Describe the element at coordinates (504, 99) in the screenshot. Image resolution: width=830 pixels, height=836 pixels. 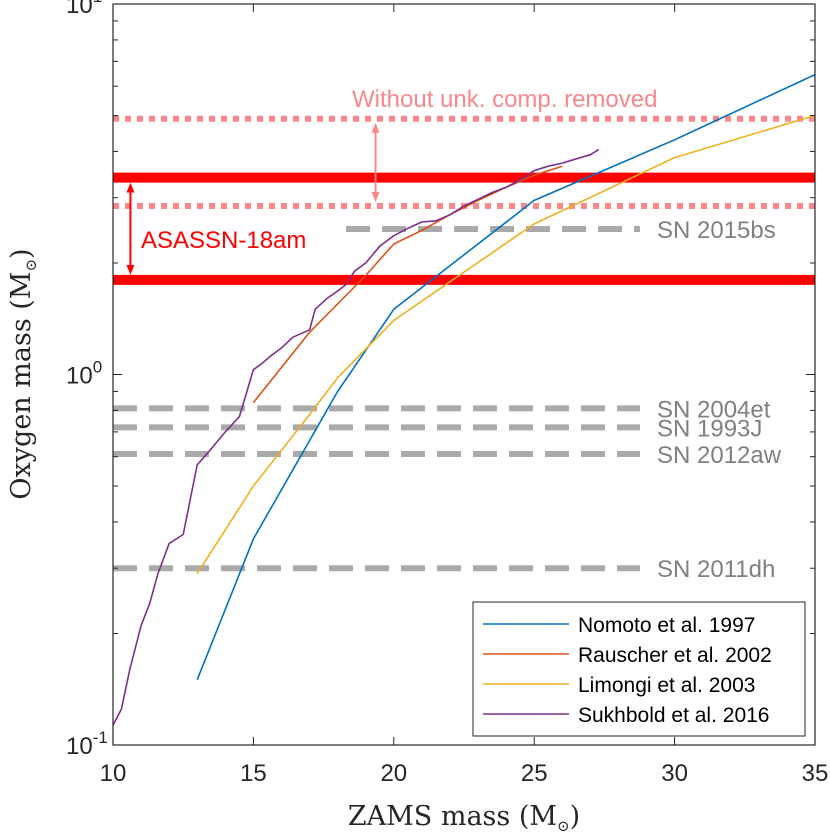
I see `unremoved-label: Without unk. comp. removed` at that location.